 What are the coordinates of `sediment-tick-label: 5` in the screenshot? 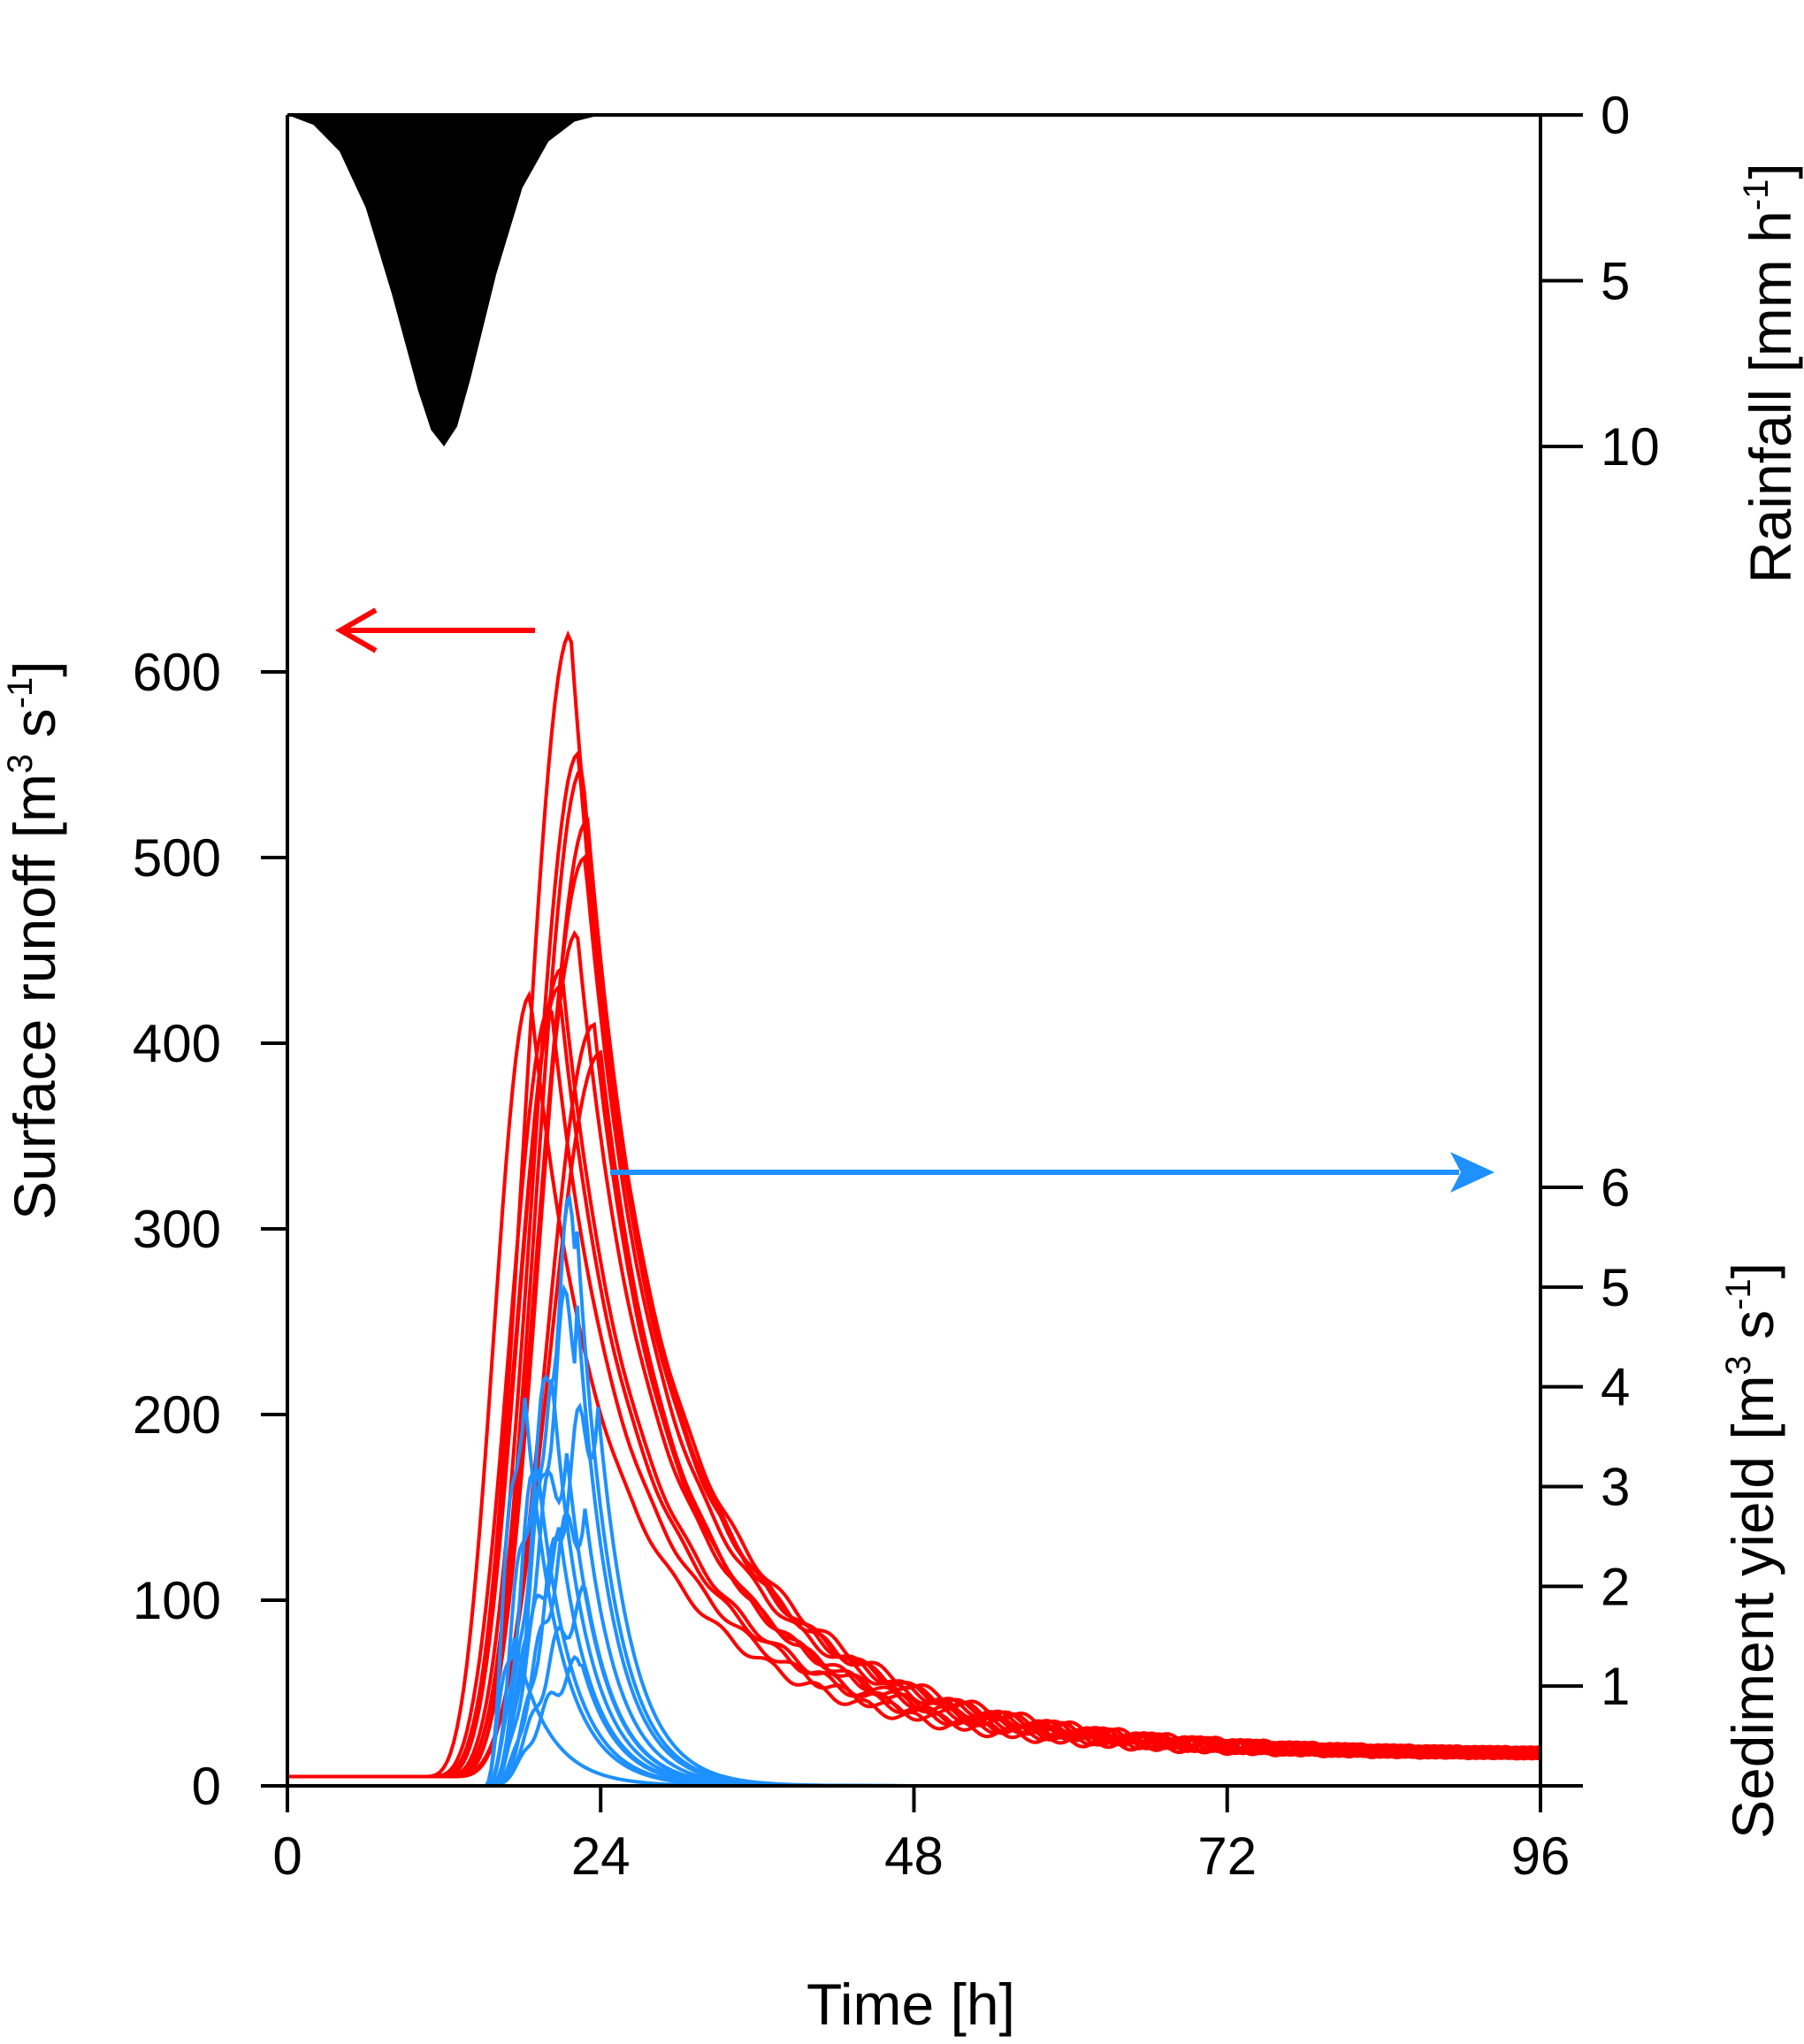 It's located at (1615, 1287).